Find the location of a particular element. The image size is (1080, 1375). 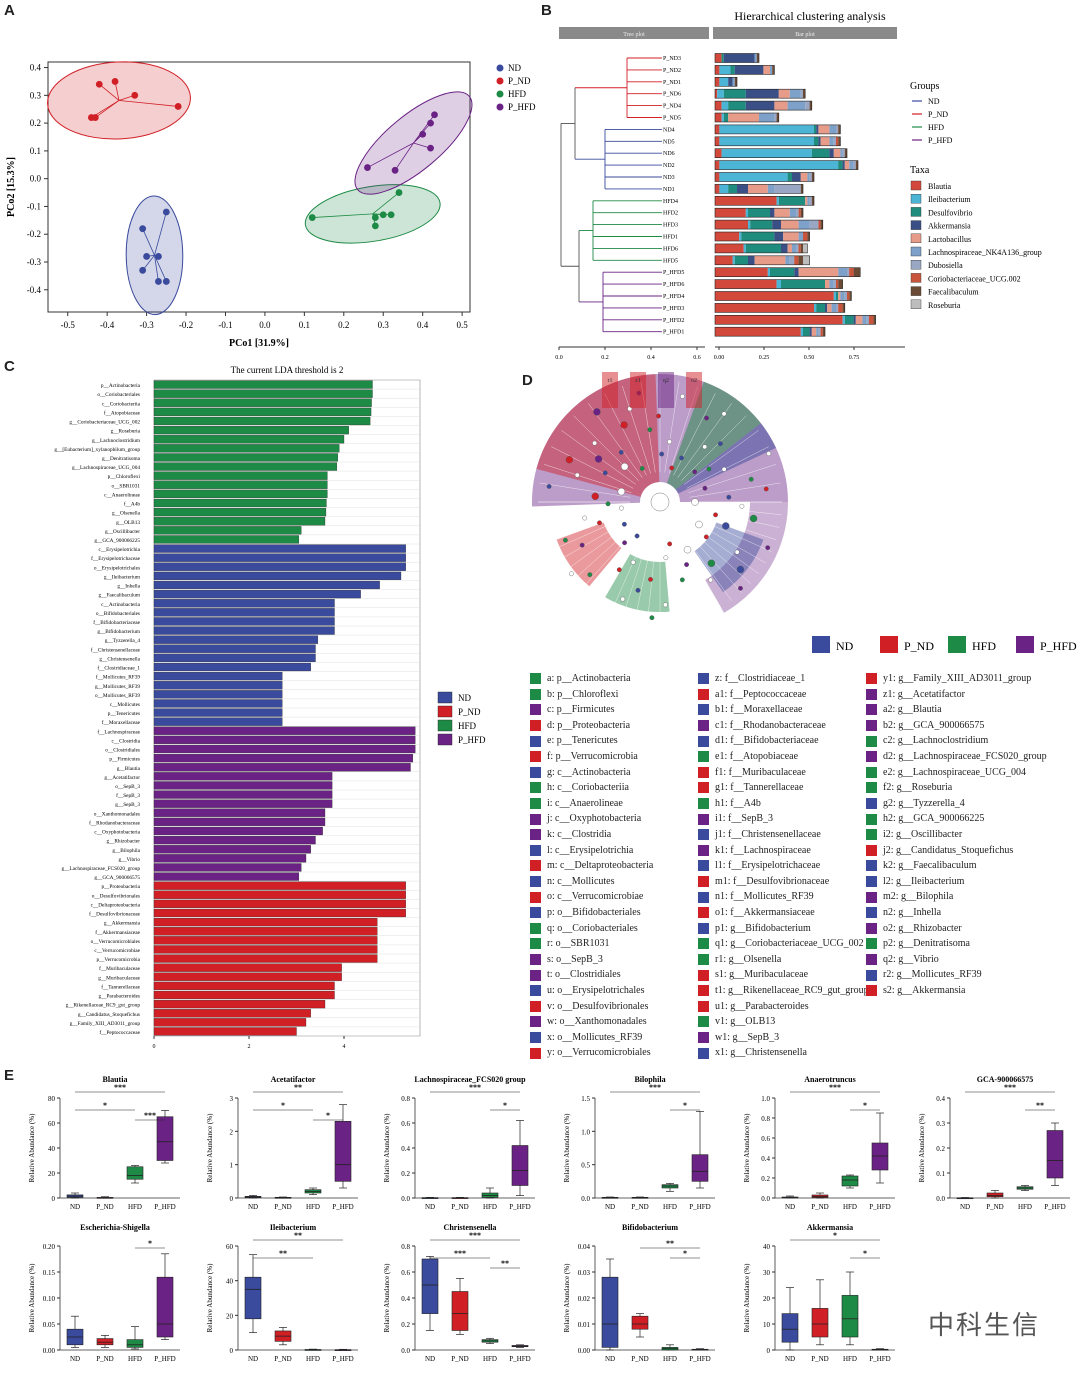

bar-segment-Roseburia is located at coordinates (806, 260).